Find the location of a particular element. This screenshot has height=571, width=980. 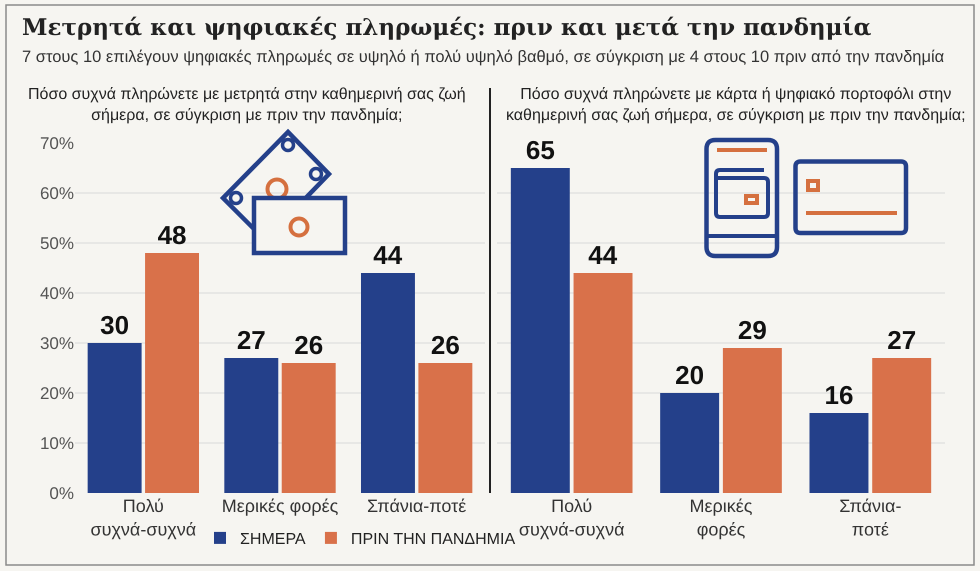

data-label: 16 is located at coordinates (839, 395).